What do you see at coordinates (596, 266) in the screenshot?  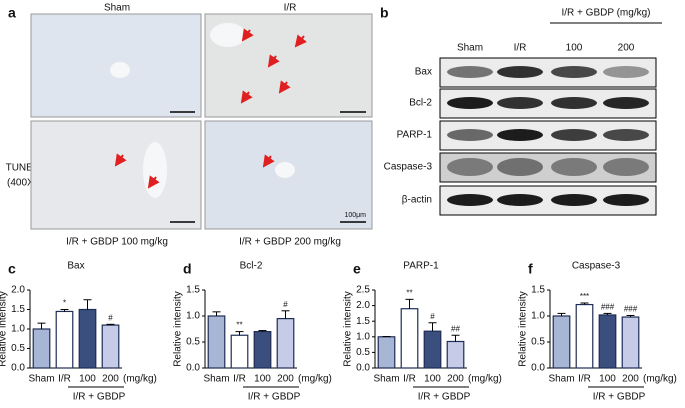 I see `chart-title: Caspase-3` at bounding box center [596, 266].